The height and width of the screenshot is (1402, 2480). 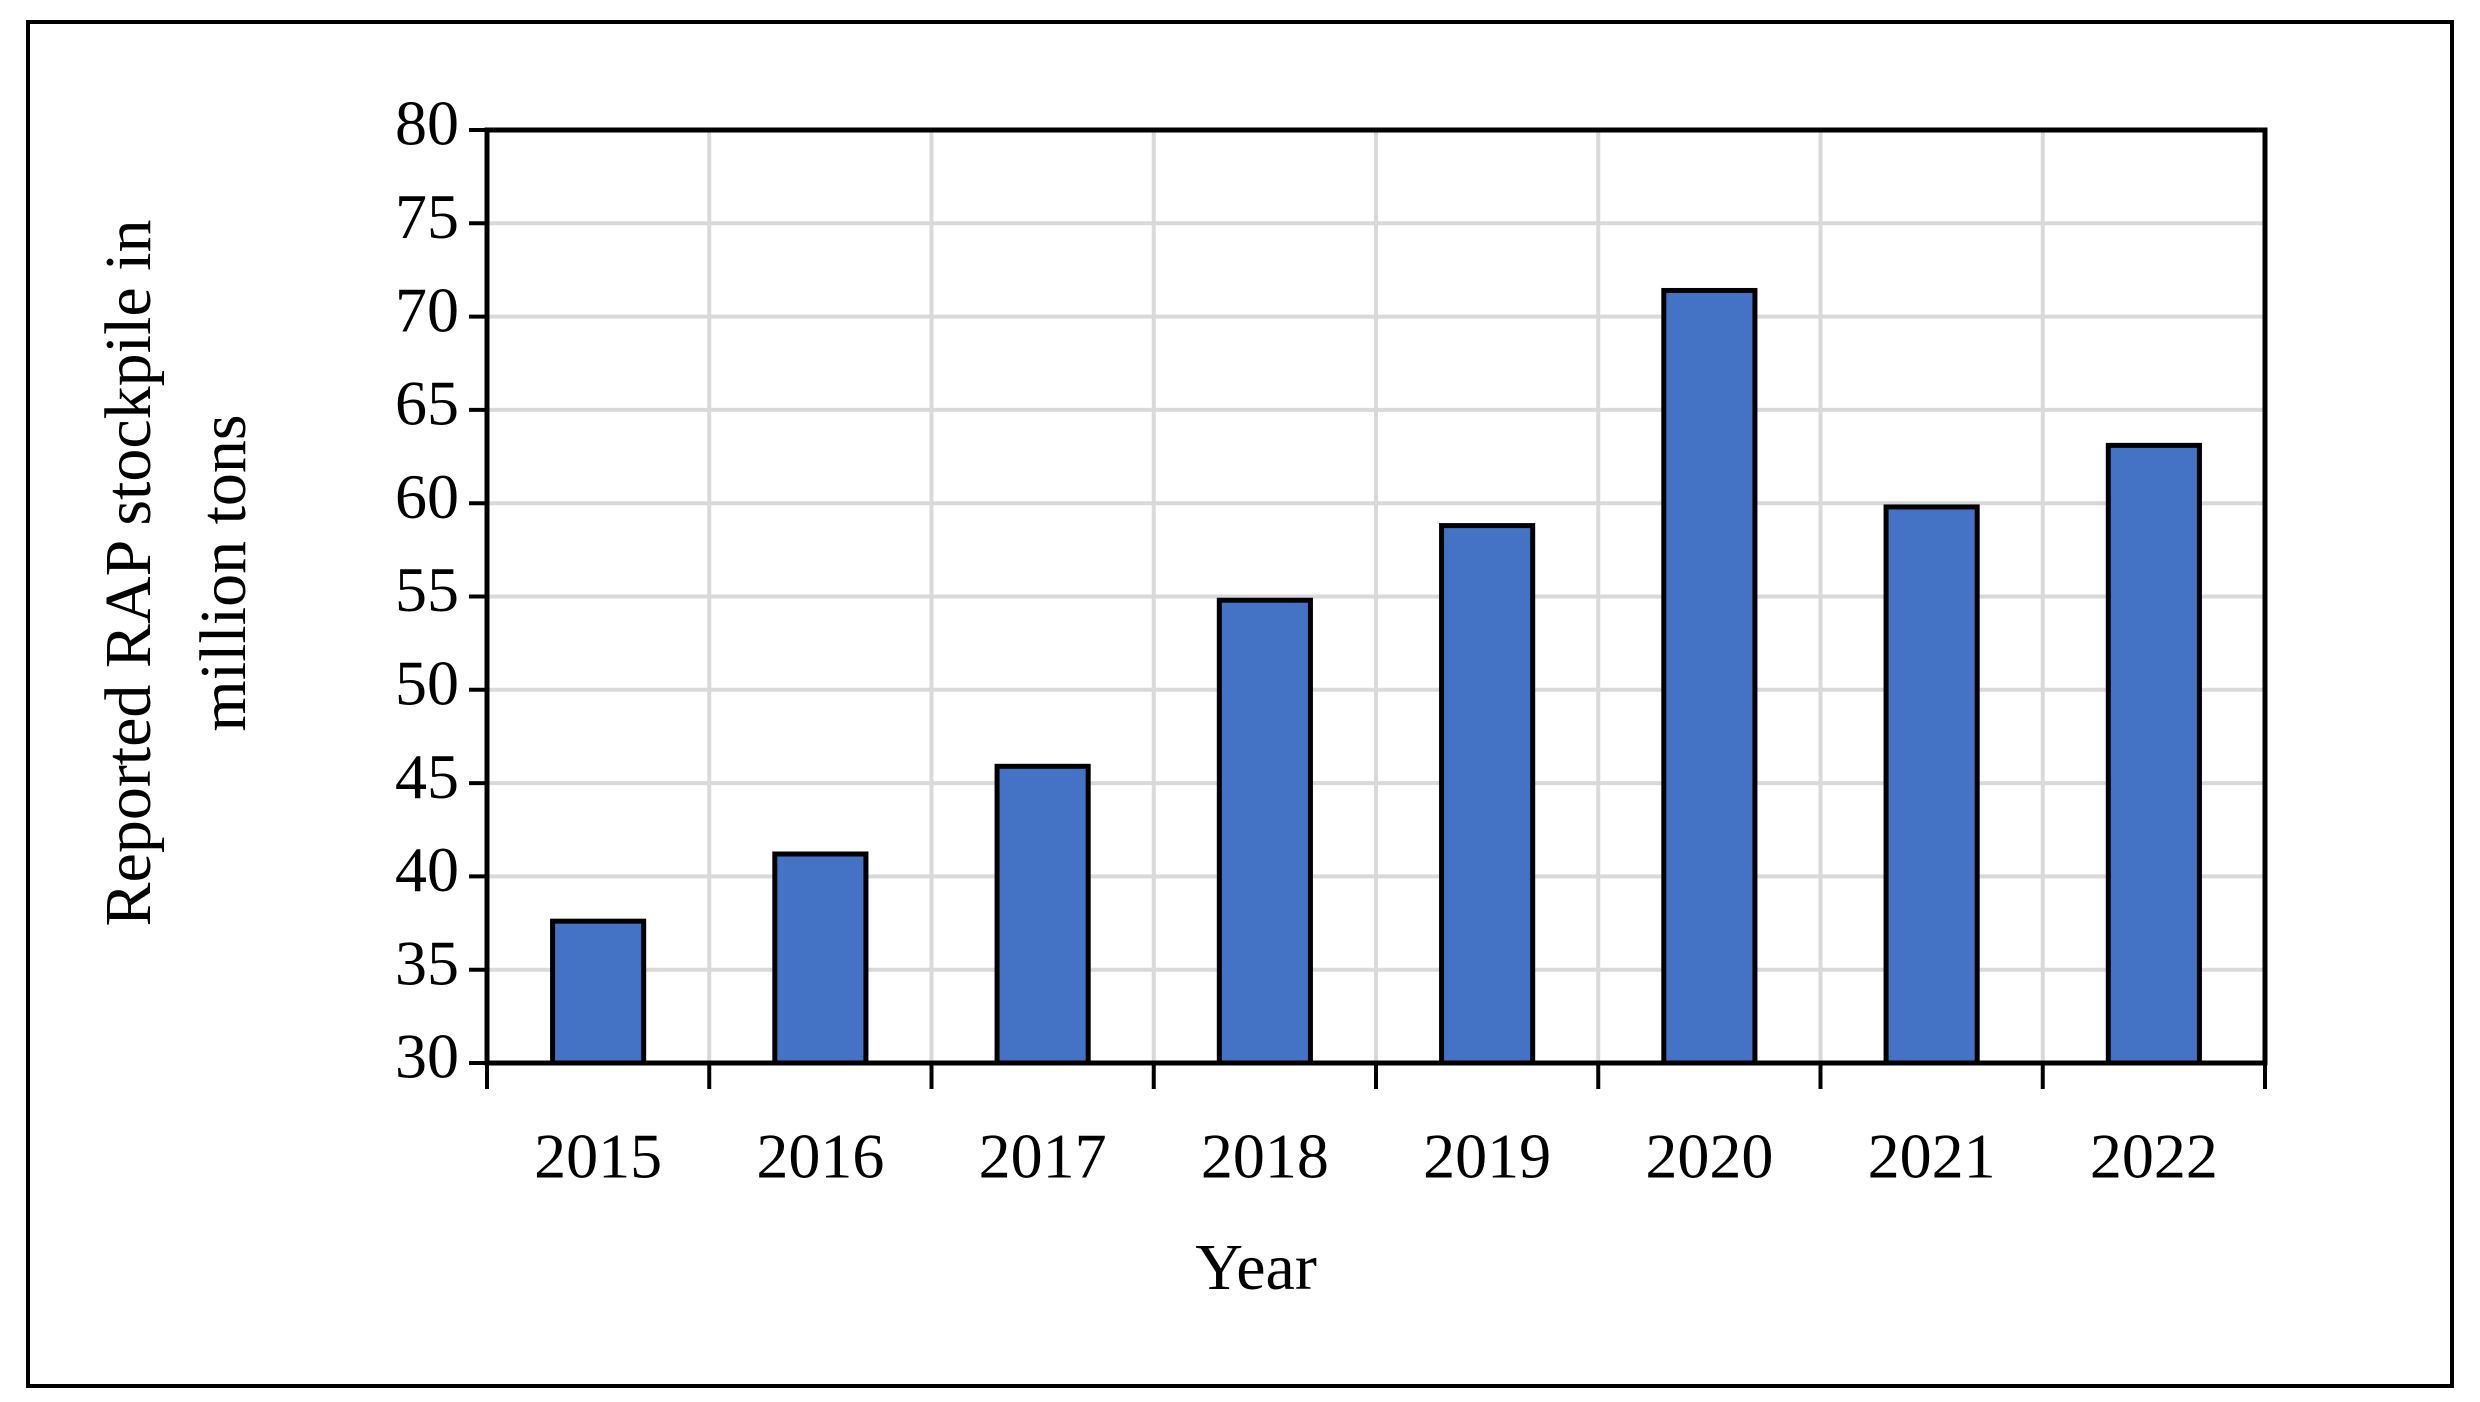 I want to click on y-tick-label: 30, so click(x=427, y=1056).